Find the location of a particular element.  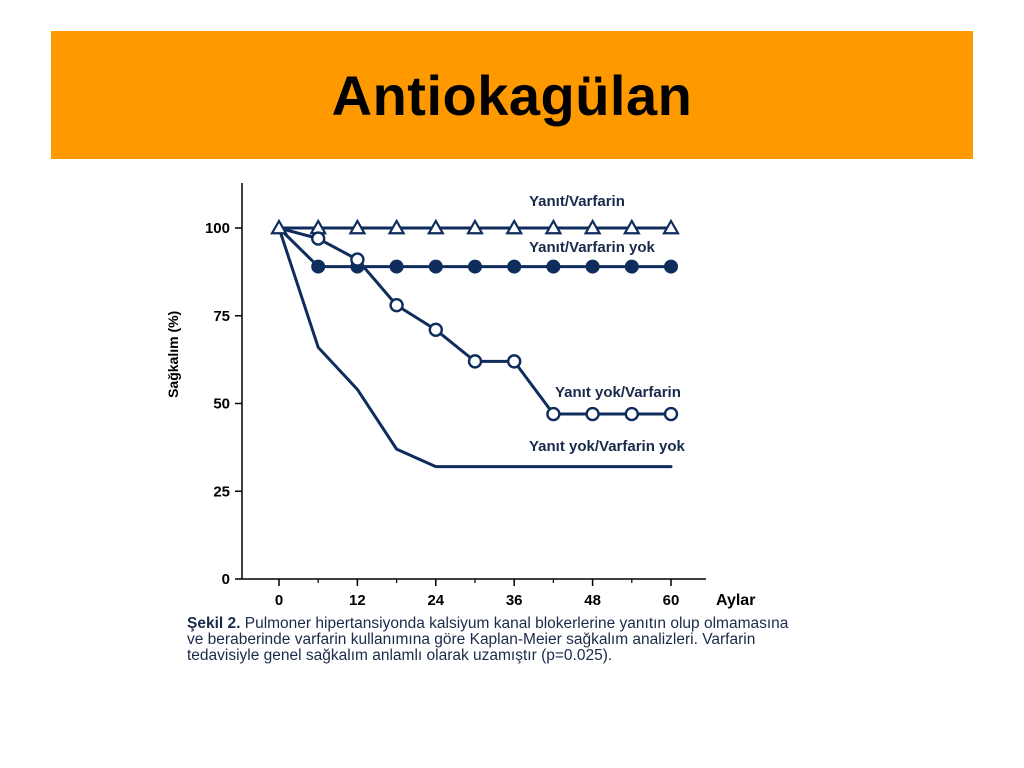

series-yanit-yok-varfarin-label: Yanıt yok/Varfarin is located at coordinates (618, 392).